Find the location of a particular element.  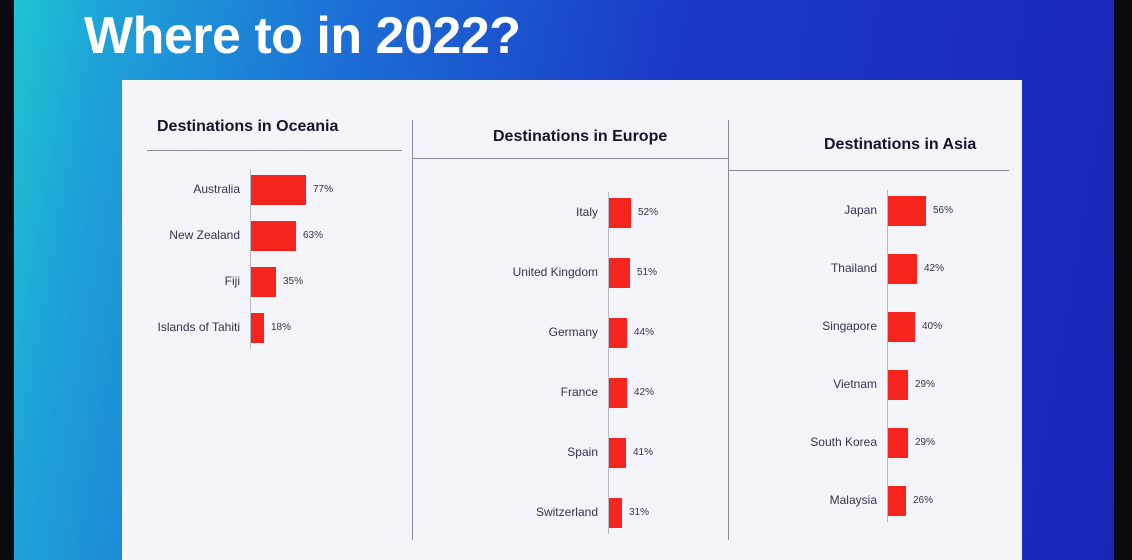

category-label: New Zealand is located at coordinates (204, 235).